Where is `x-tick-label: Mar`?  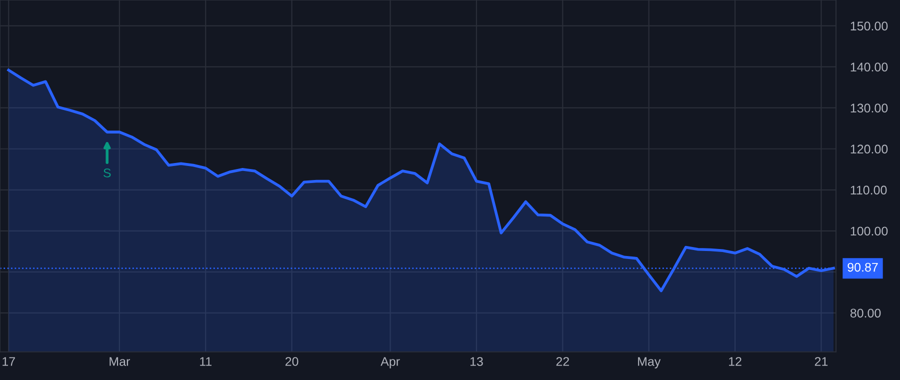 x-tick-label: Mar is located at coordinates (120, 361).